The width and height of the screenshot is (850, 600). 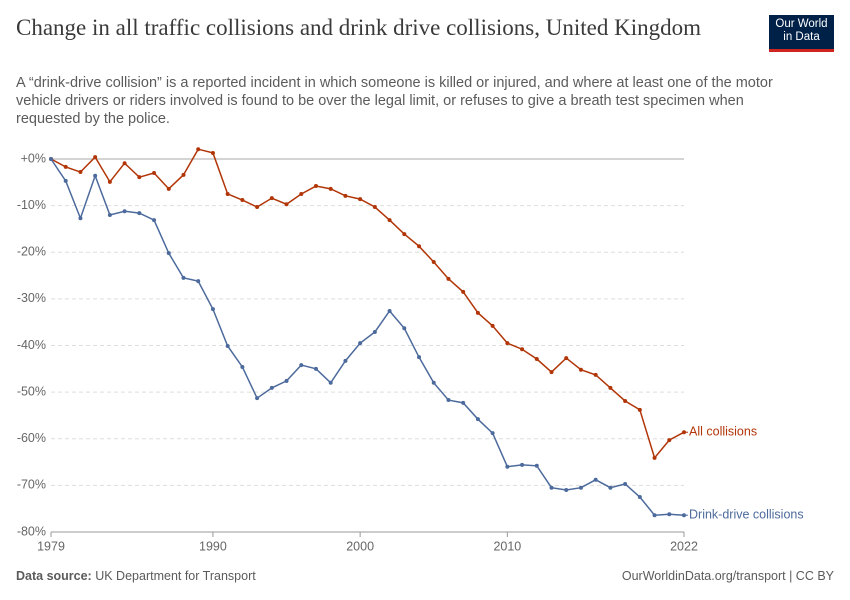 I want to click on x-tick-label: 1979, so click(x=51, y=546).